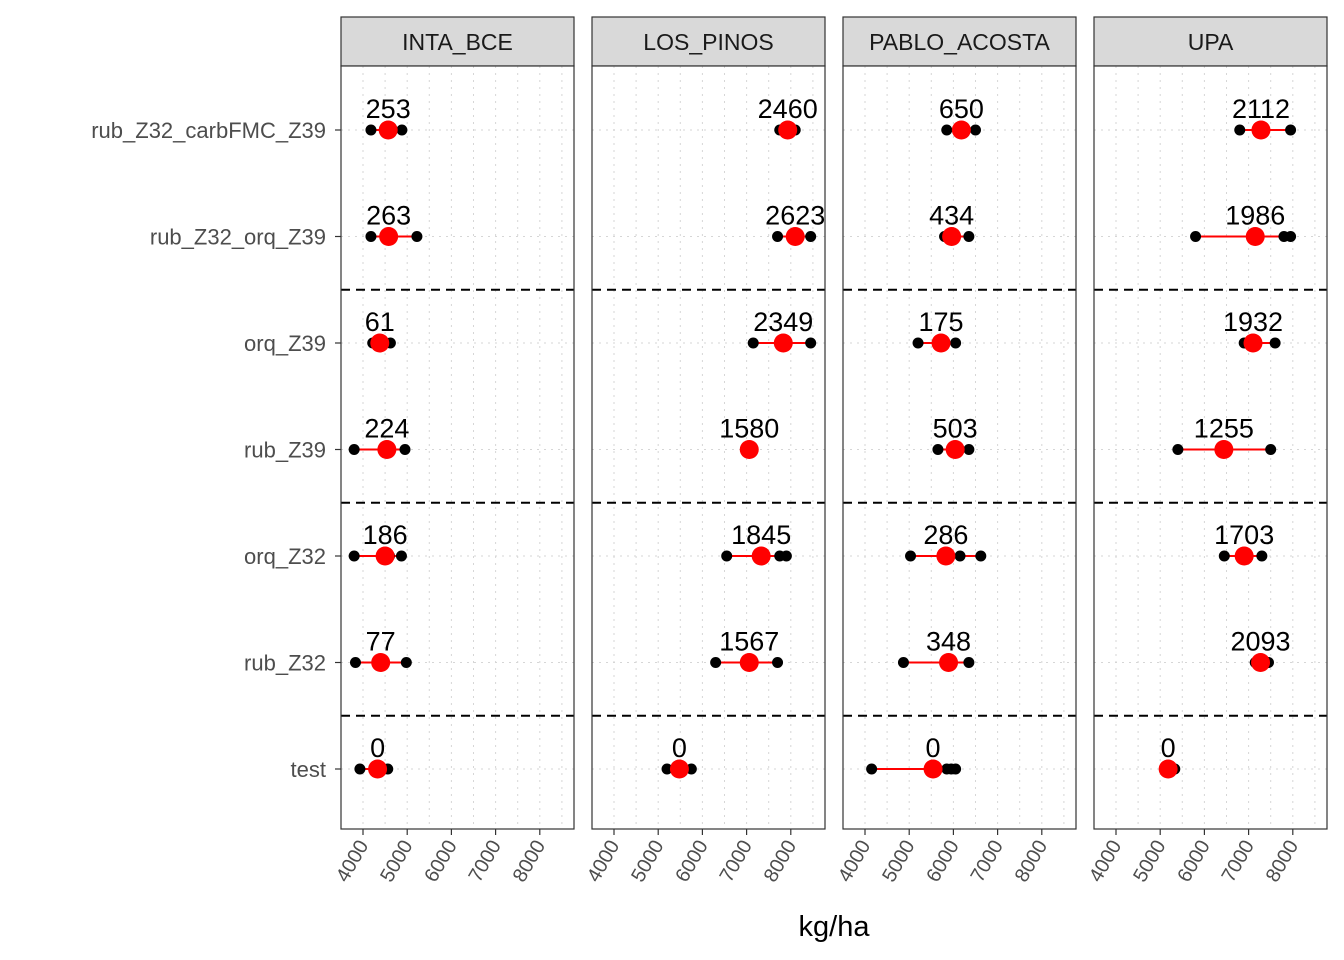 Image resolution: width=1344 pixels, height=960 pixels. What do you see at coordinates (1260, 642) in the screenshot?
I see `data-label: 2093` at bounding box center [1260, 642].